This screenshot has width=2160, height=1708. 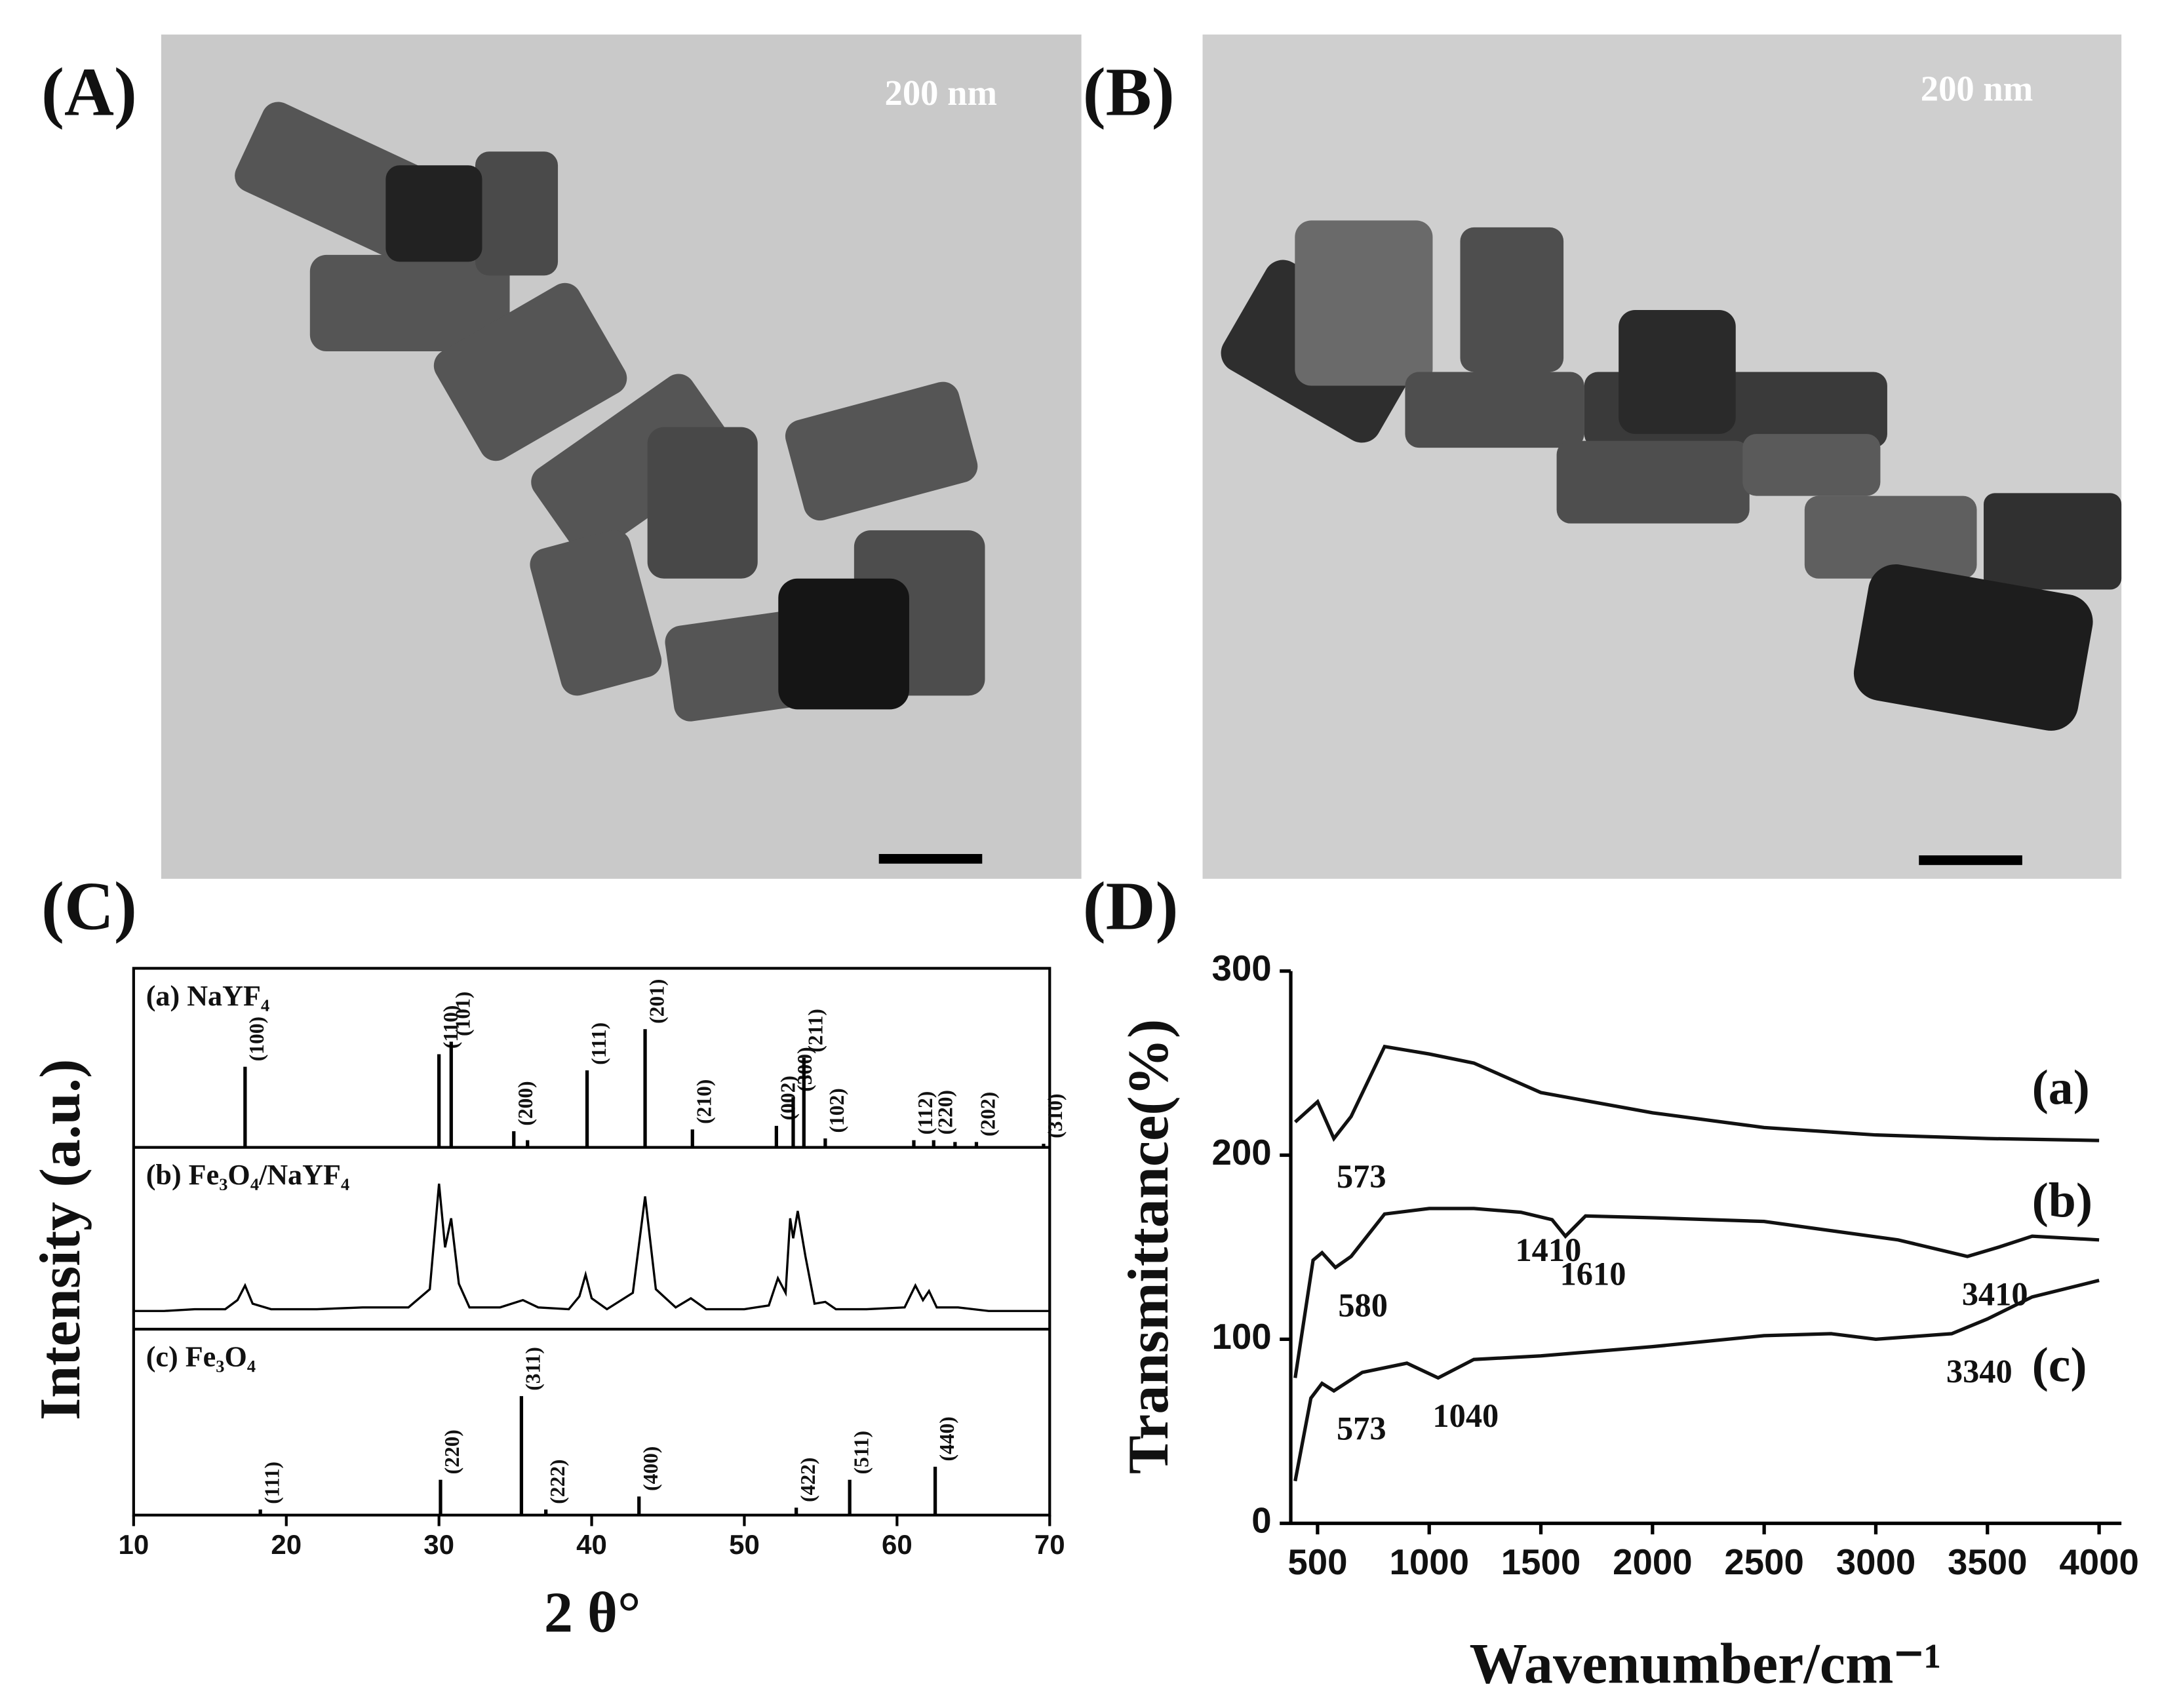 I want to click on y-tick-label: 0, so click(x=1261, y=1521).